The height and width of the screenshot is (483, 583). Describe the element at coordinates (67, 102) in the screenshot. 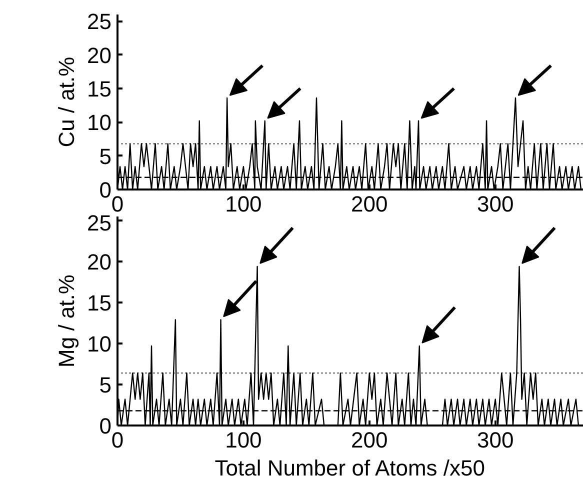

I see `y-axis-title: Cu / at.%` at that location.